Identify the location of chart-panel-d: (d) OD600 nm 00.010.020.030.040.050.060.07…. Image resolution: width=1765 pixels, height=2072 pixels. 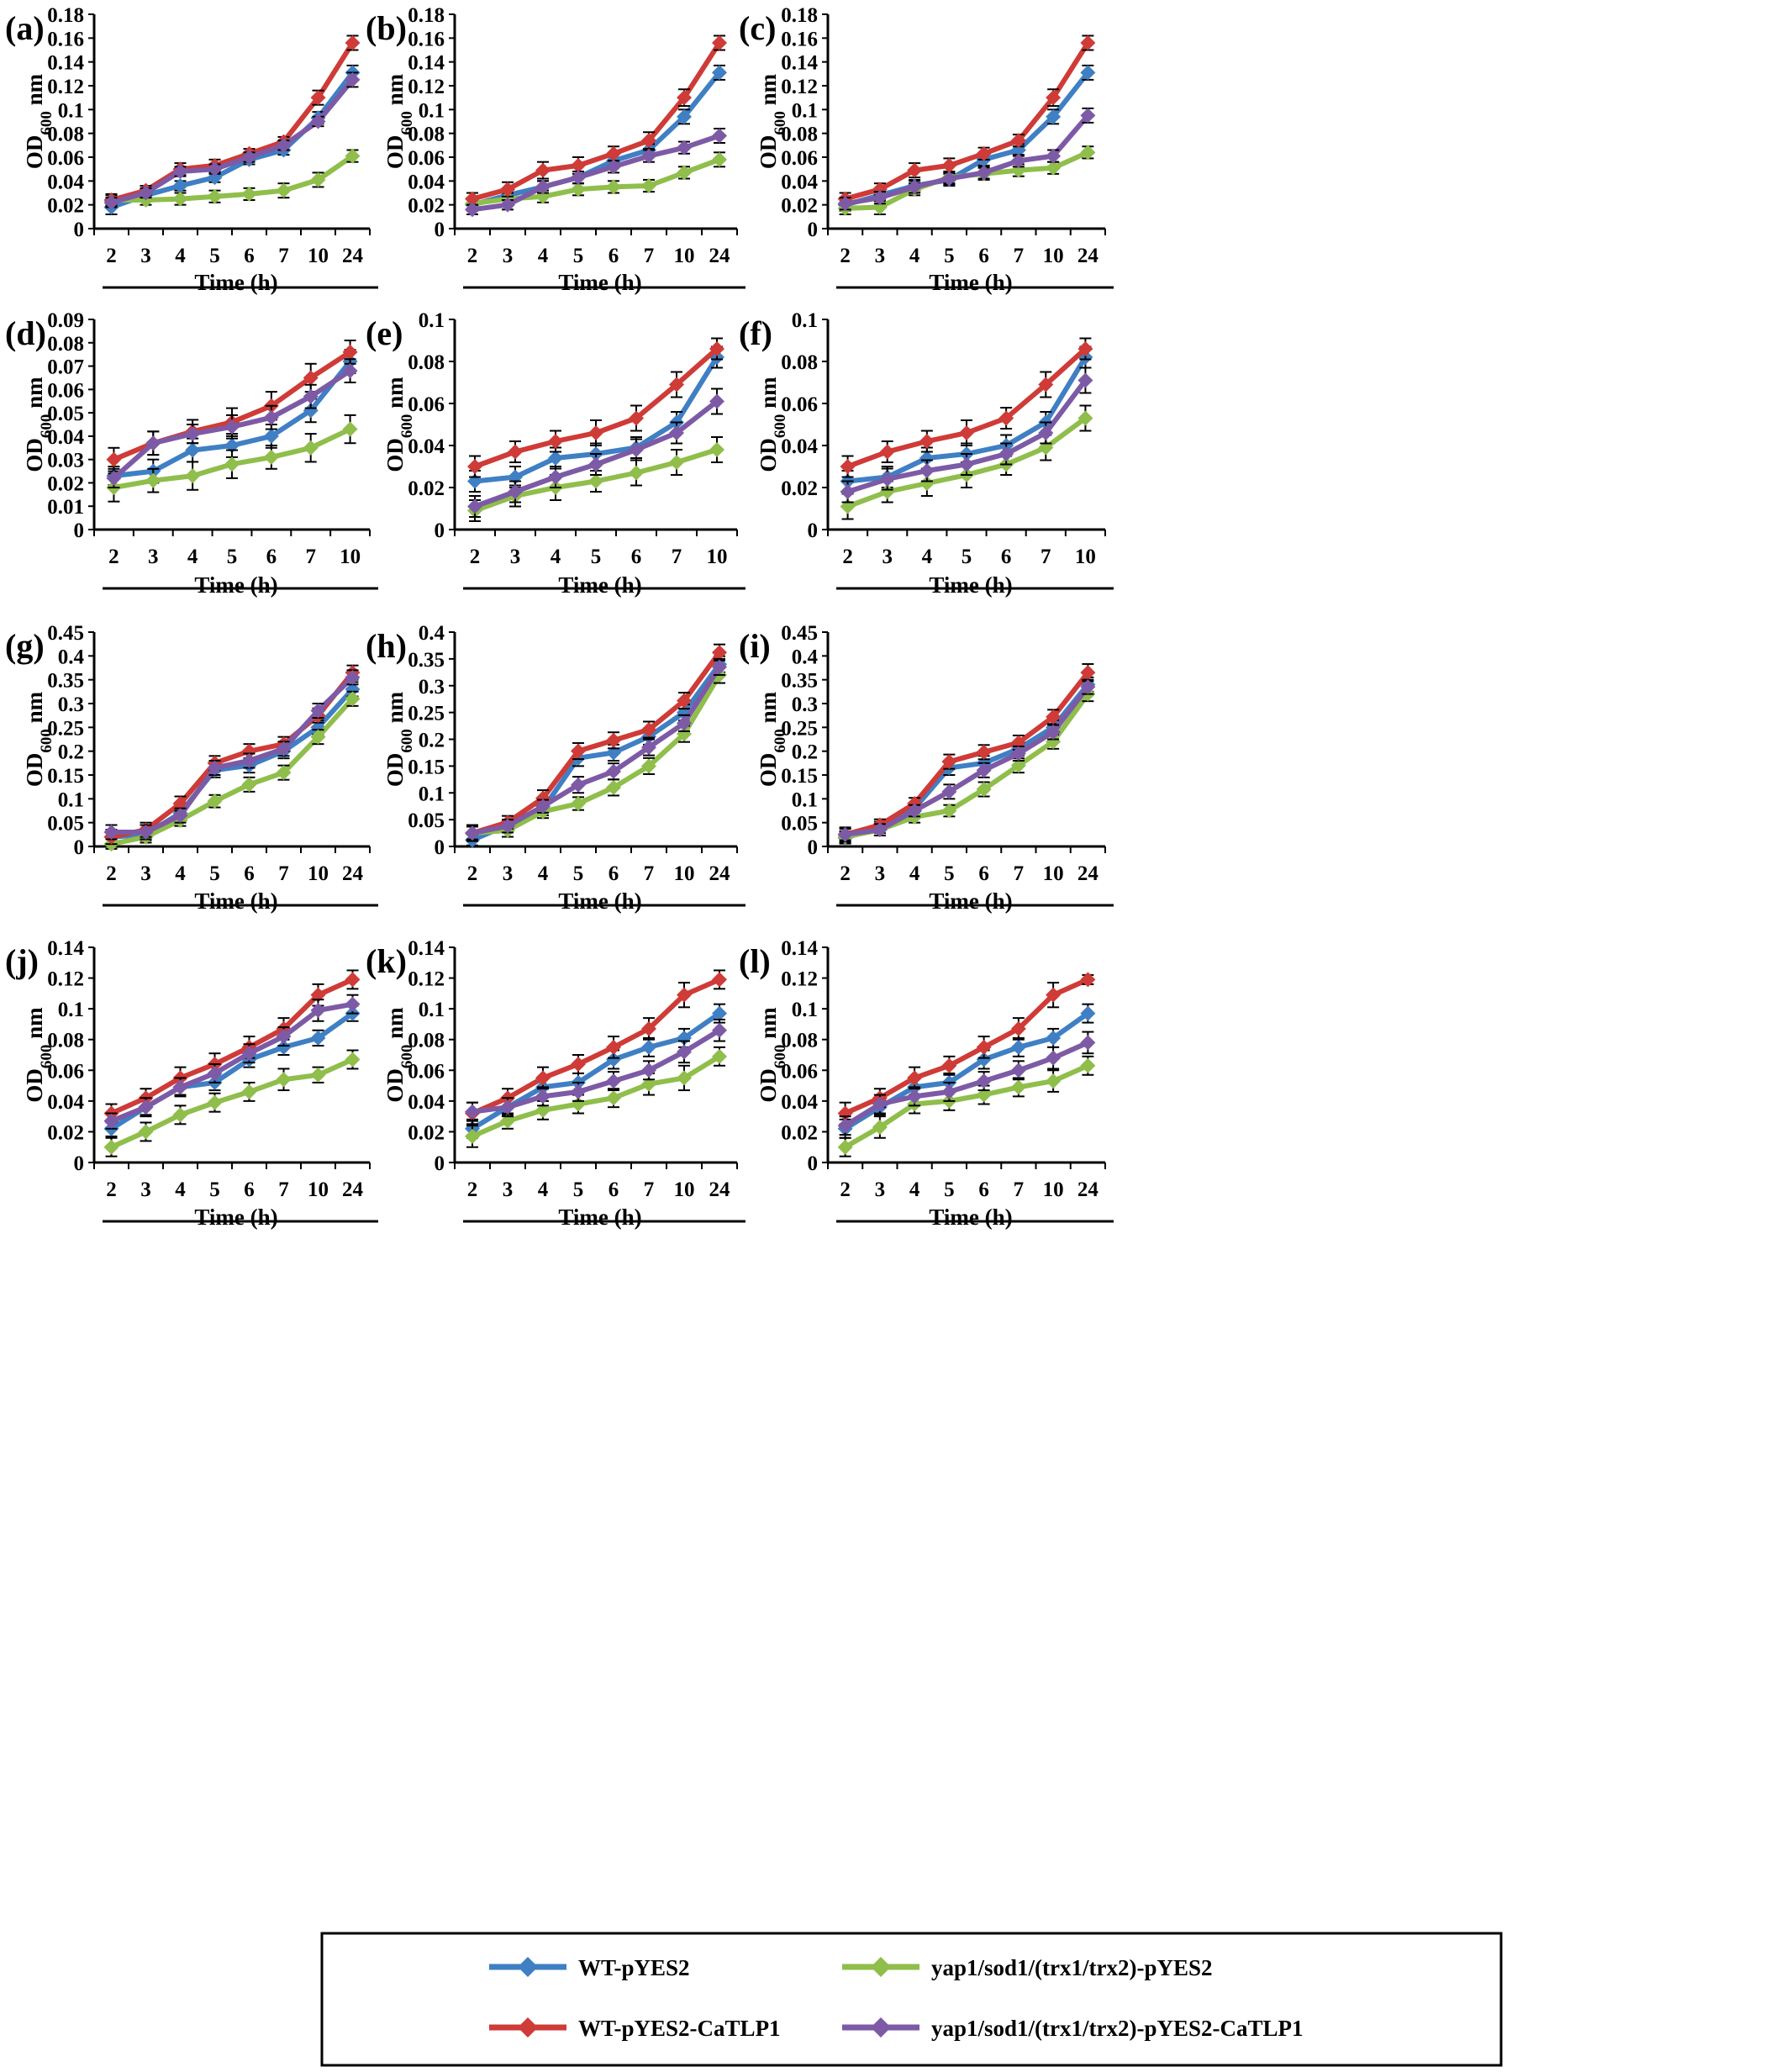
(191, 453).